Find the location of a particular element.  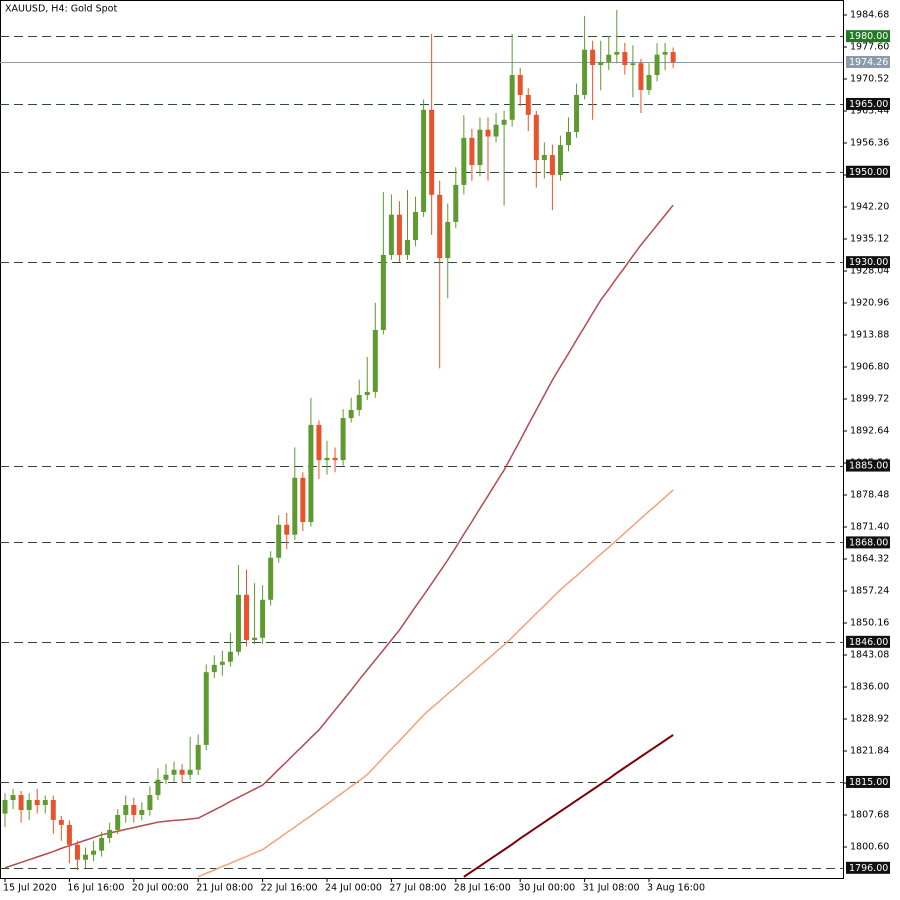

y-tick-label: 1807.68 is located at coordinates (869, 815).